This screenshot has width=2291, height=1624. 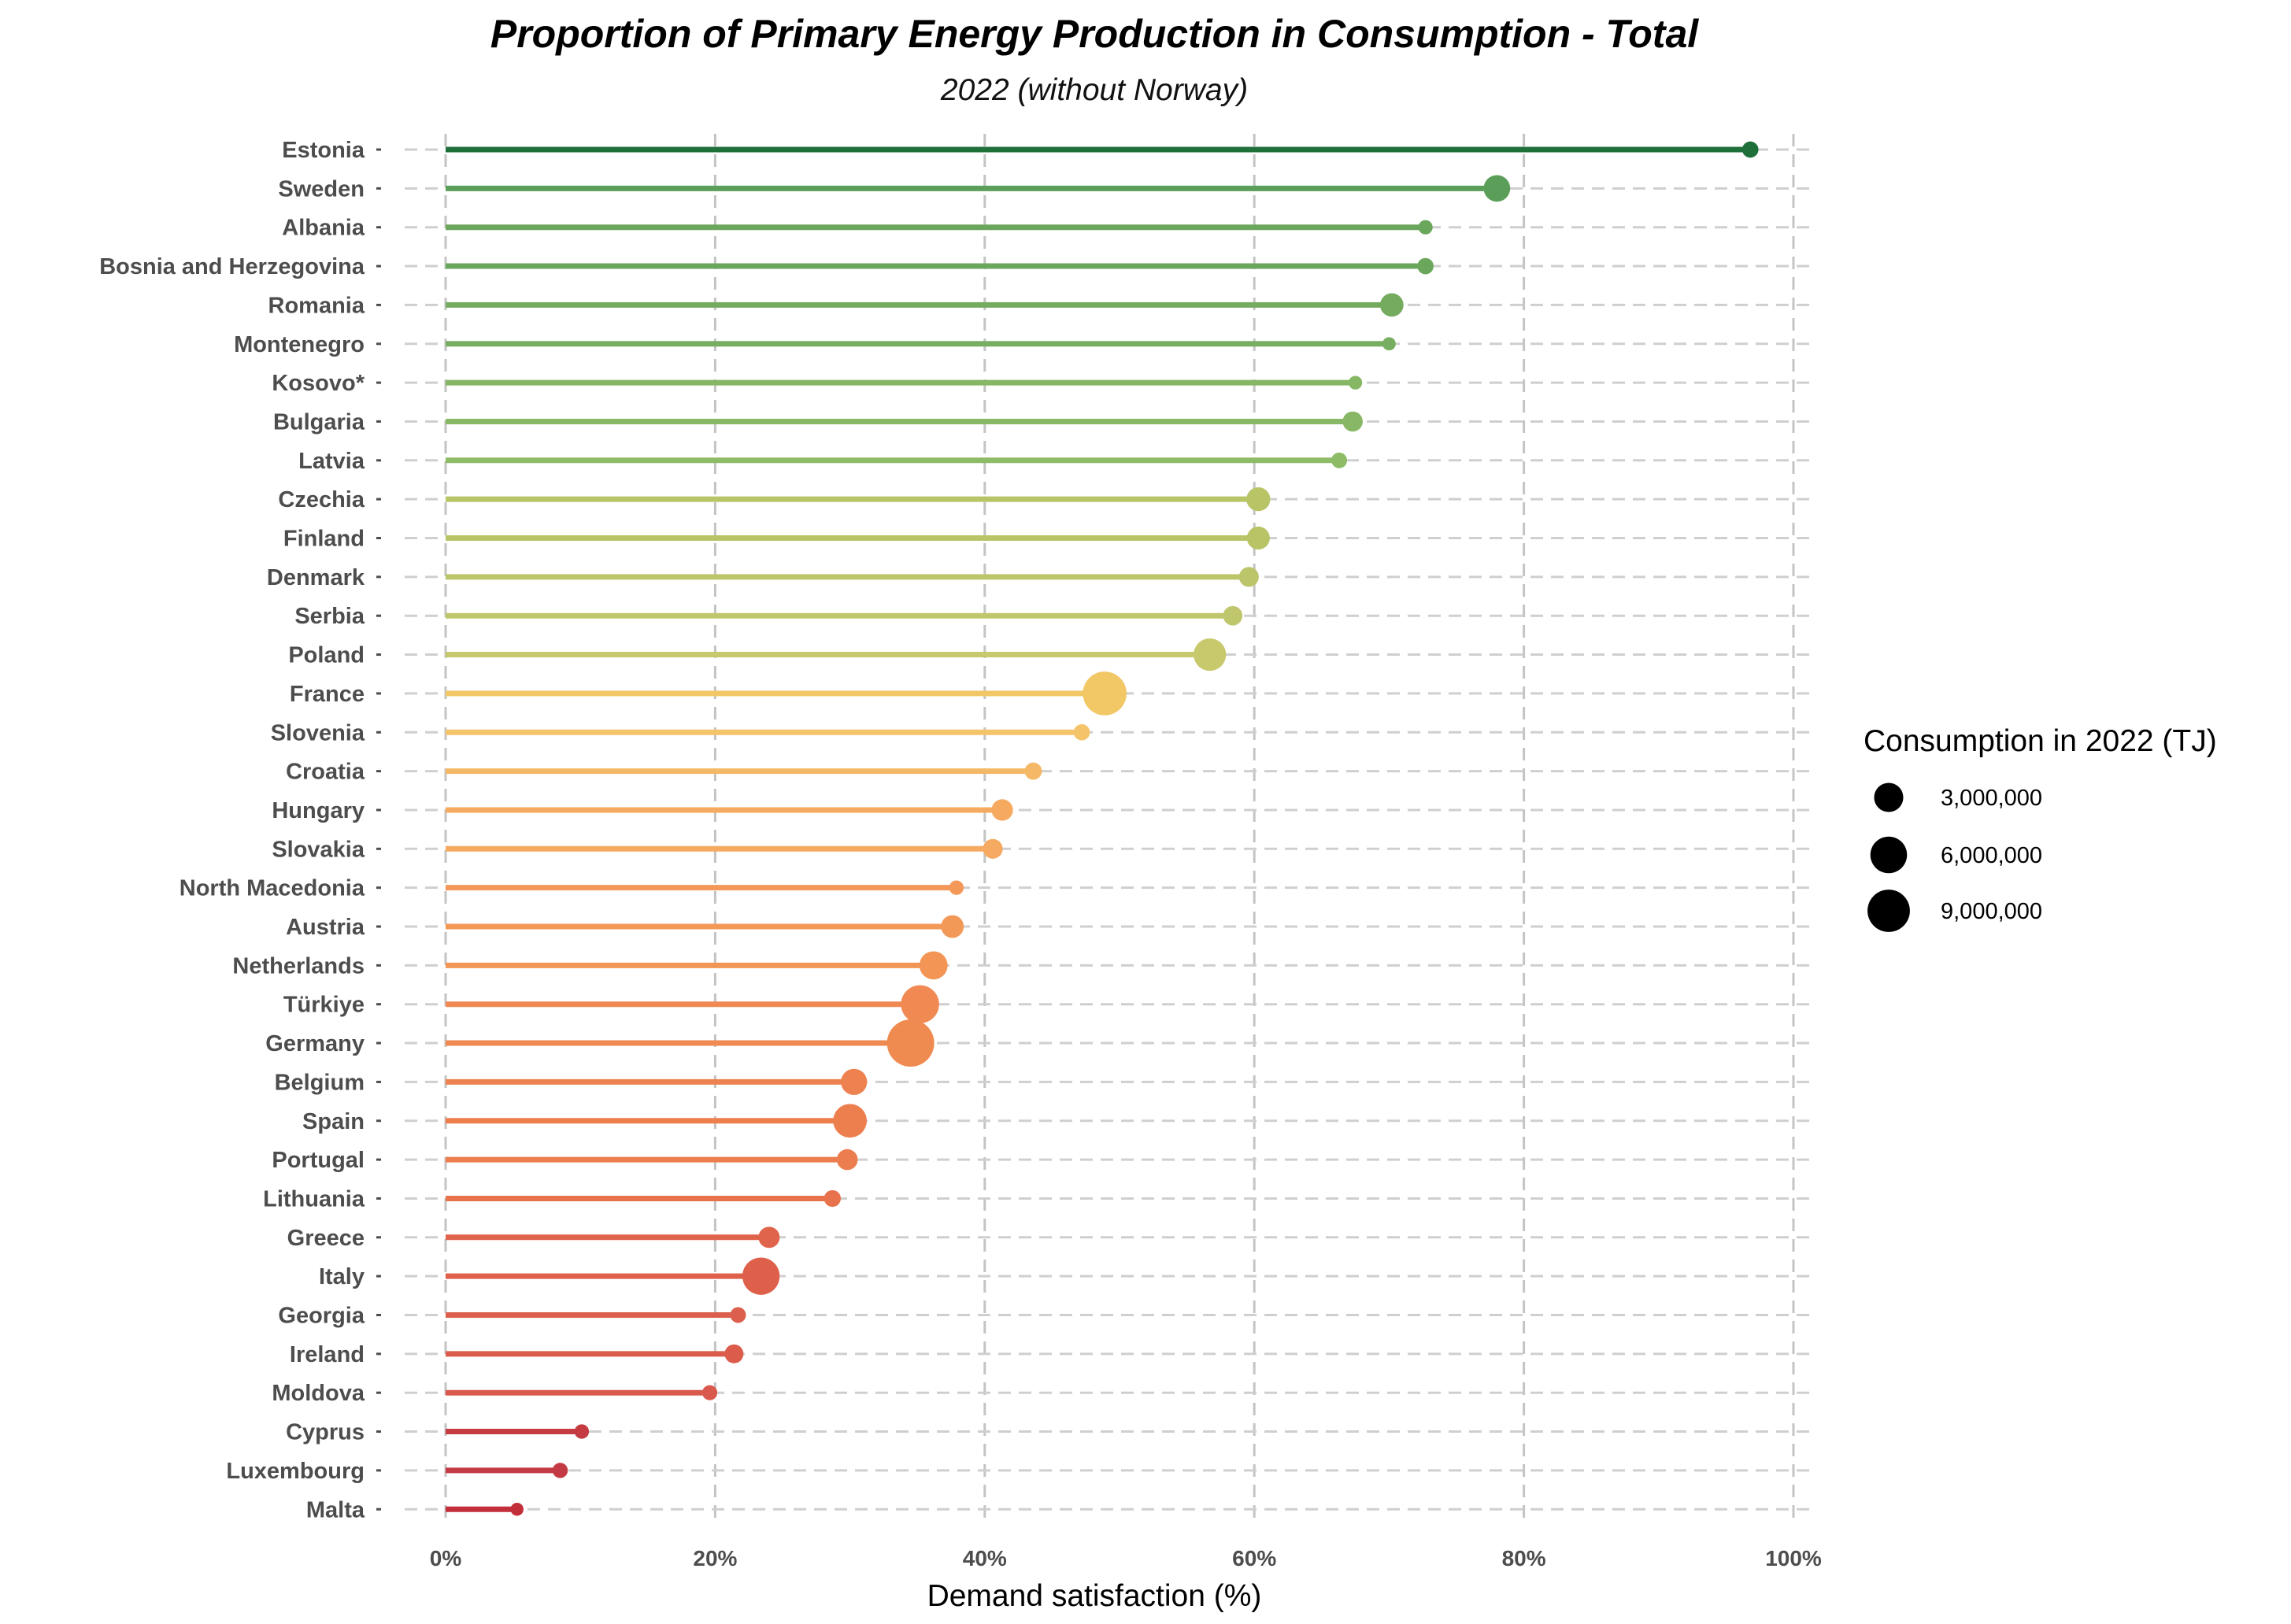 What do you see at coordinates (1524, 1558) in the screenshot?
I see `x-tick-label: 80%` at bounding box center [1524, 1558].